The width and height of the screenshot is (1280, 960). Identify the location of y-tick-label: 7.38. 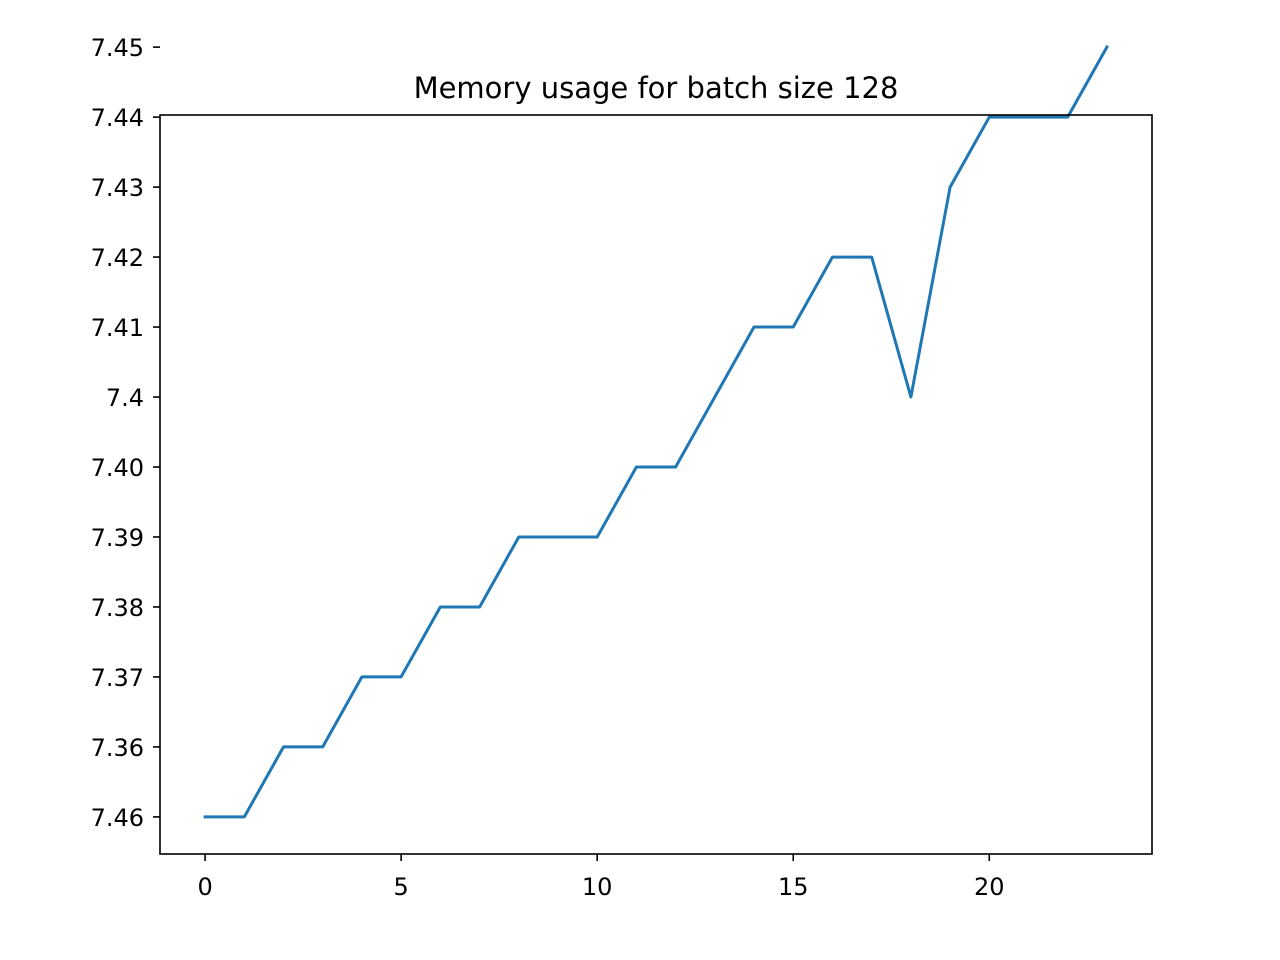
(117, 608).